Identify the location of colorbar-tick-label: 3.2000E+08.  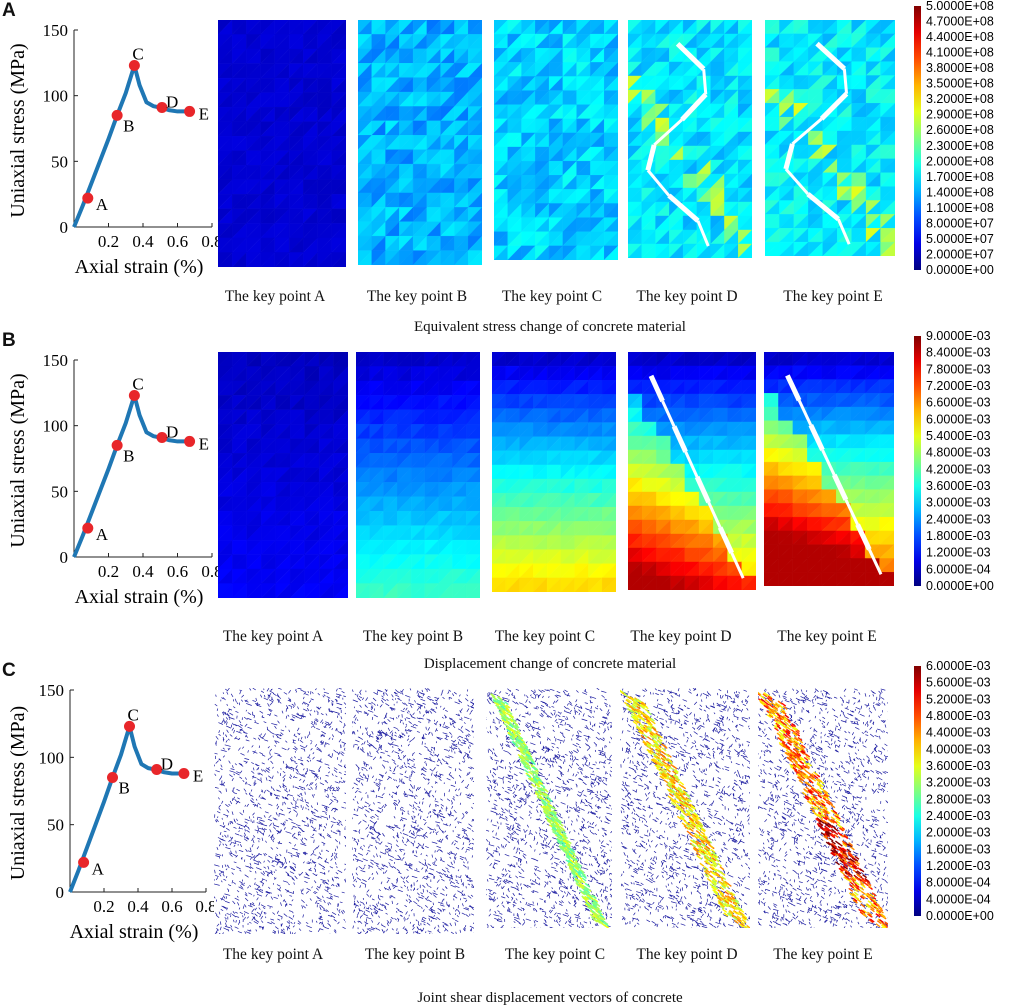
(960, 99).